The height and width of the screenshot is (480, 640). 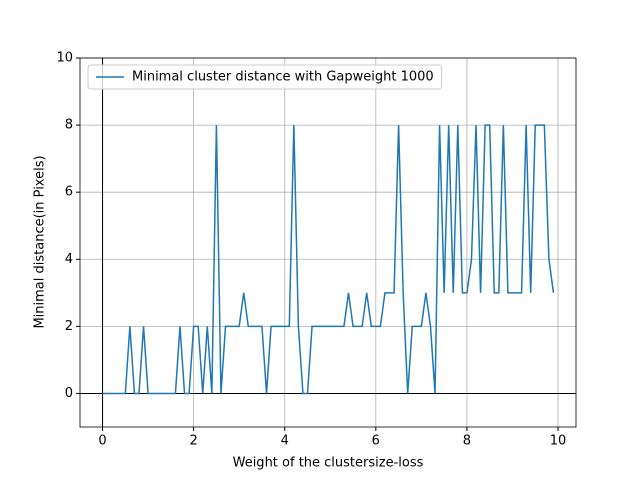 What do you see at coordinates (69, 125) in the screenshot?
I see `y-tick-label: 8` at bounding box center [69, 125].